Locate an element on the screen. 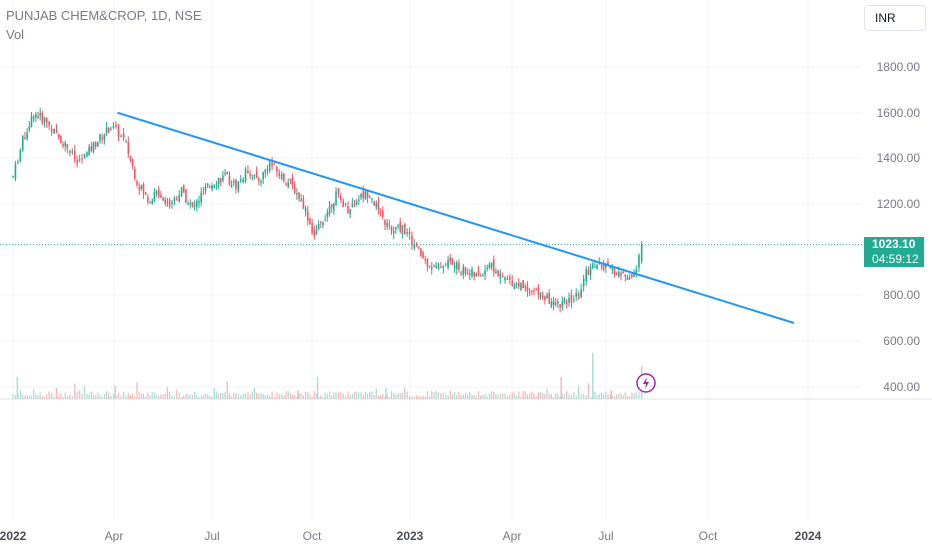  y-tick-label: 1800.00 is located at coordinates (899, 67).